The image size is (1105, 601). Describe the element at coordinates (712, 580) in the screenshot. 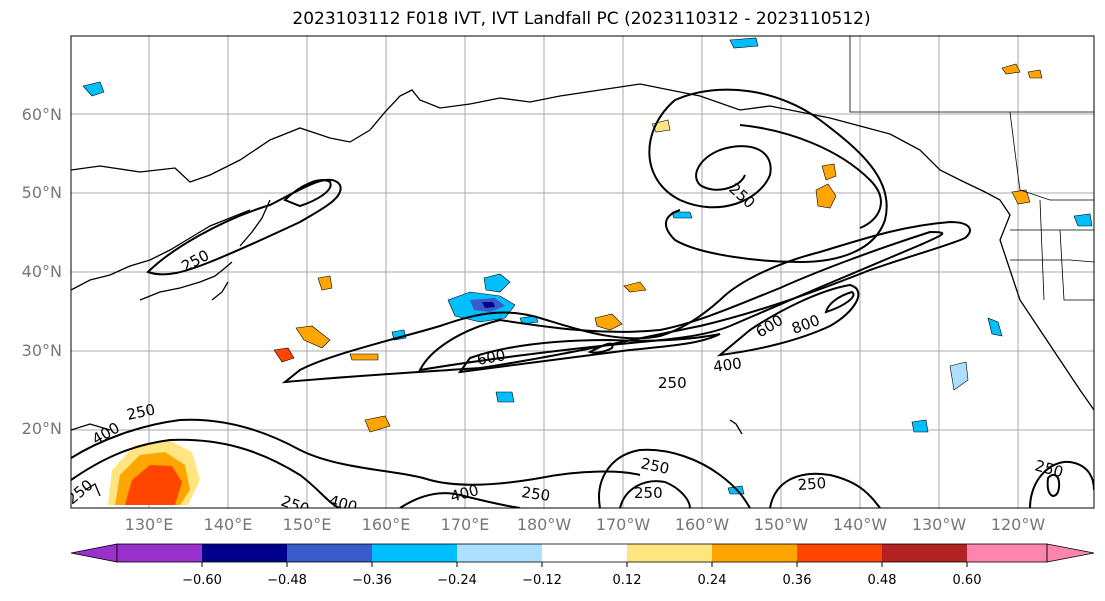

I see `colorbar-tick-label: 0.24` at that location.